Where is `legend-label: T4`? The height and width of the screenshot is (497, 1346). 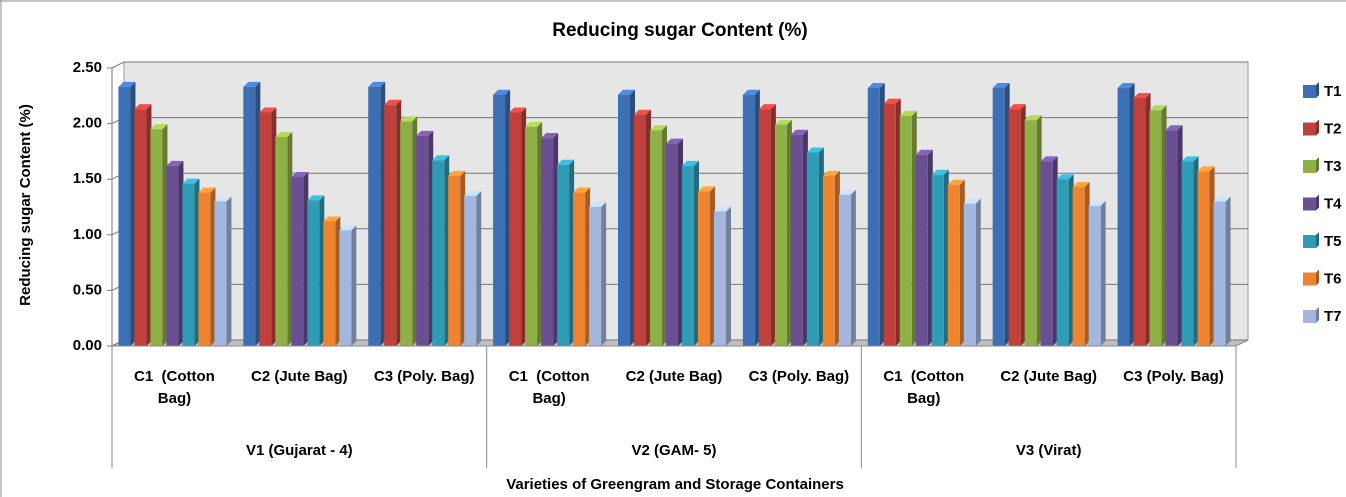
legend-label: T4 is located at coordinates (1333, 203).